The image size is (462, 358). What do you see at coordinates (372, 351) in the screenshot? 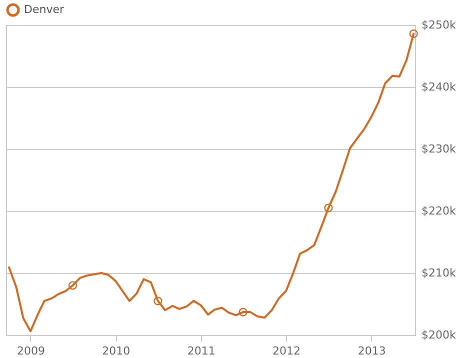
I see `x-tick-label: 2013` at bounding box center [372, 351].